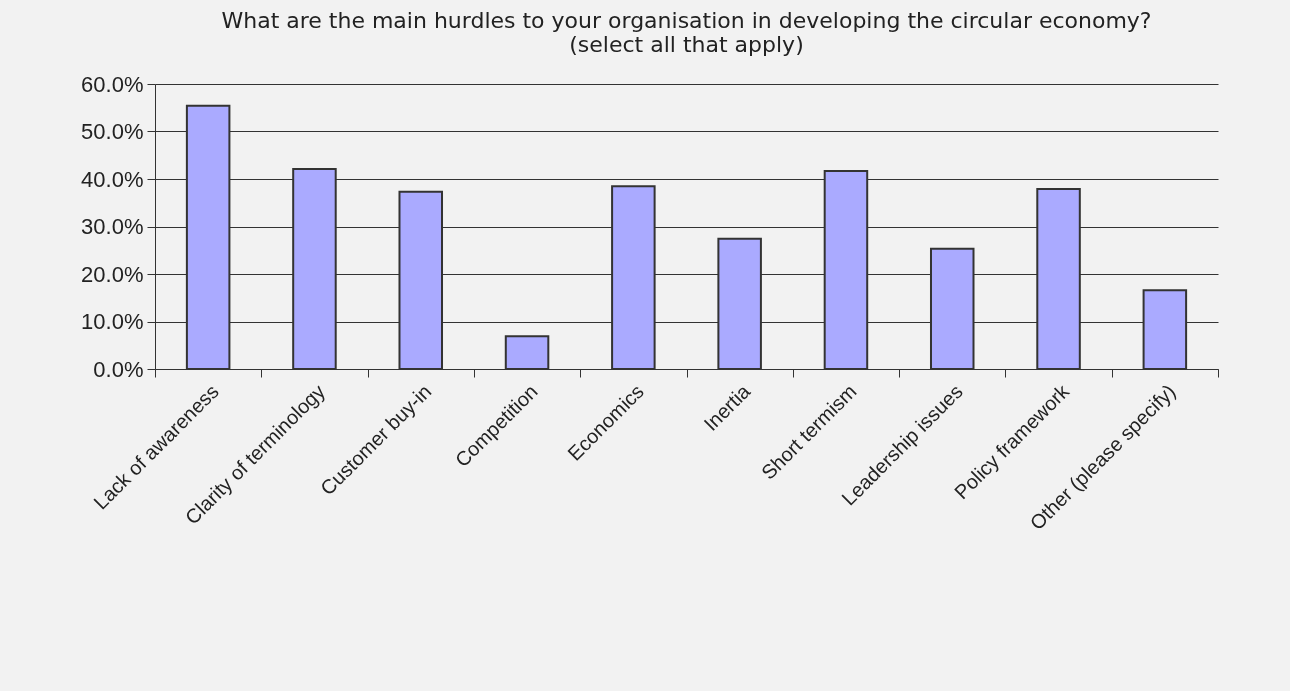 This screenshot has width=1290, height=691. I want to click on y-tick-label: 60.0%, so click(112, 84).